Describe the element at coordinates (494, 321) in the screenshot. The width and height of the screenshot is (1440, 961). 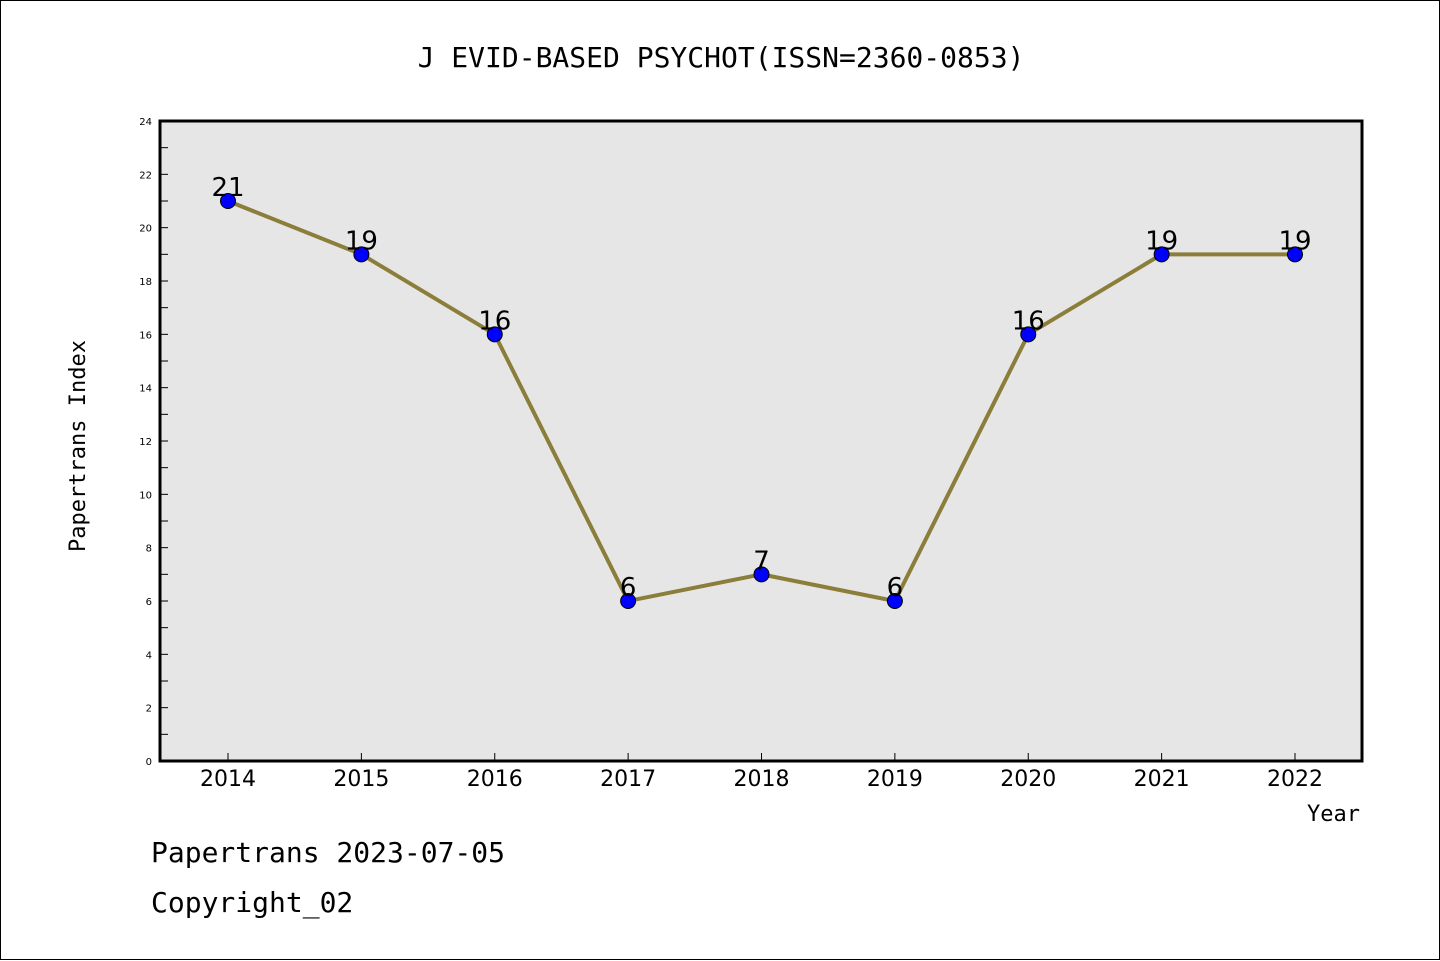
I see `data-label-2016: 16` at that location.